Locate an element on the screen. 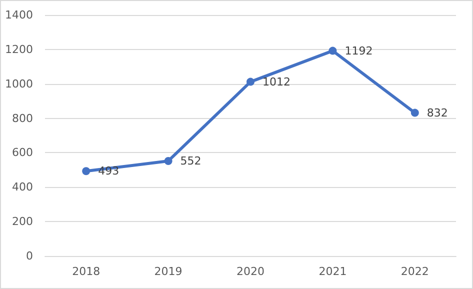 This screenshot has height=289, width=473. y-tick-label: 1400 is located at coordinates (19, 15).